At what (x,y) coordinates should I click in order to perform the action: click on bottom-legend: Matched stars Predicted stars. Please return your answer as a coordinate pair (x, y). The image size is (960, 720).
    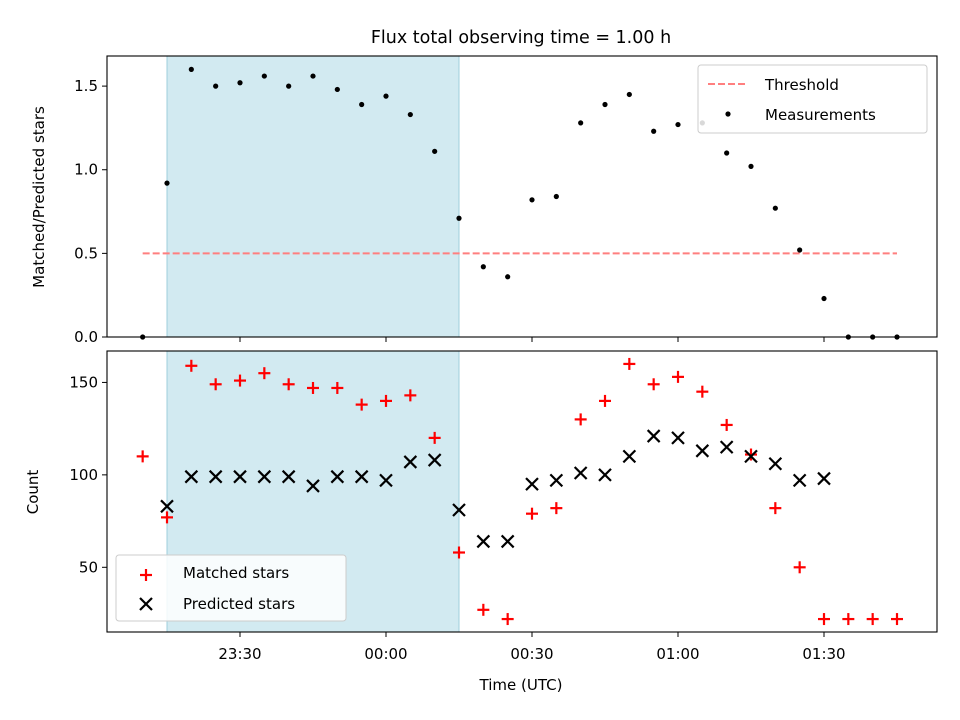
    Looking at the image, I should click on (231, 588).